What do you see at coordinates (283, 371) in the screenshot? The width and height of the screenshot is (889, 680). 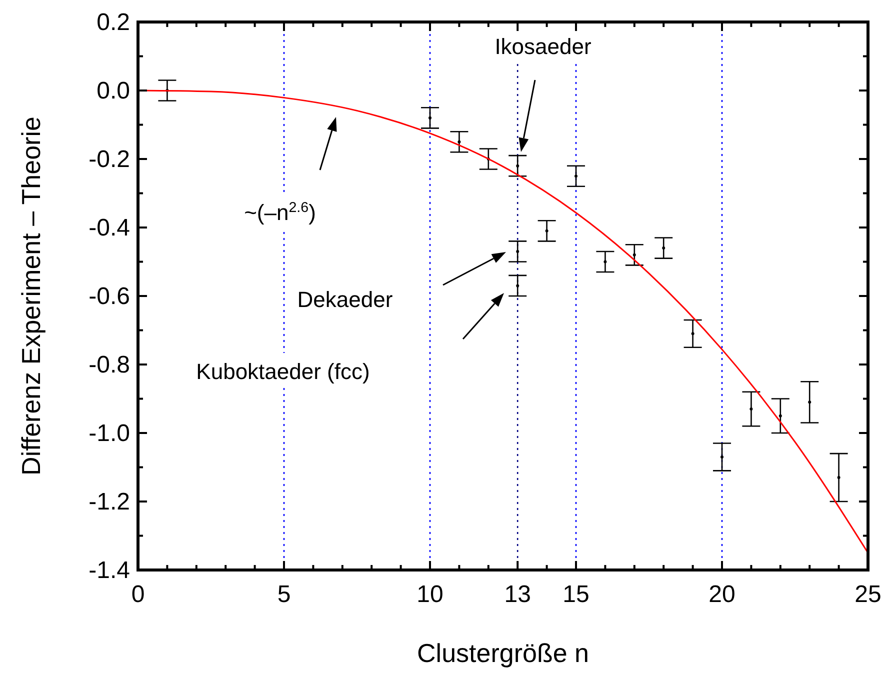 I see `annotation: Kuboktaeder (fcc)` at bounding box center [283, 371].